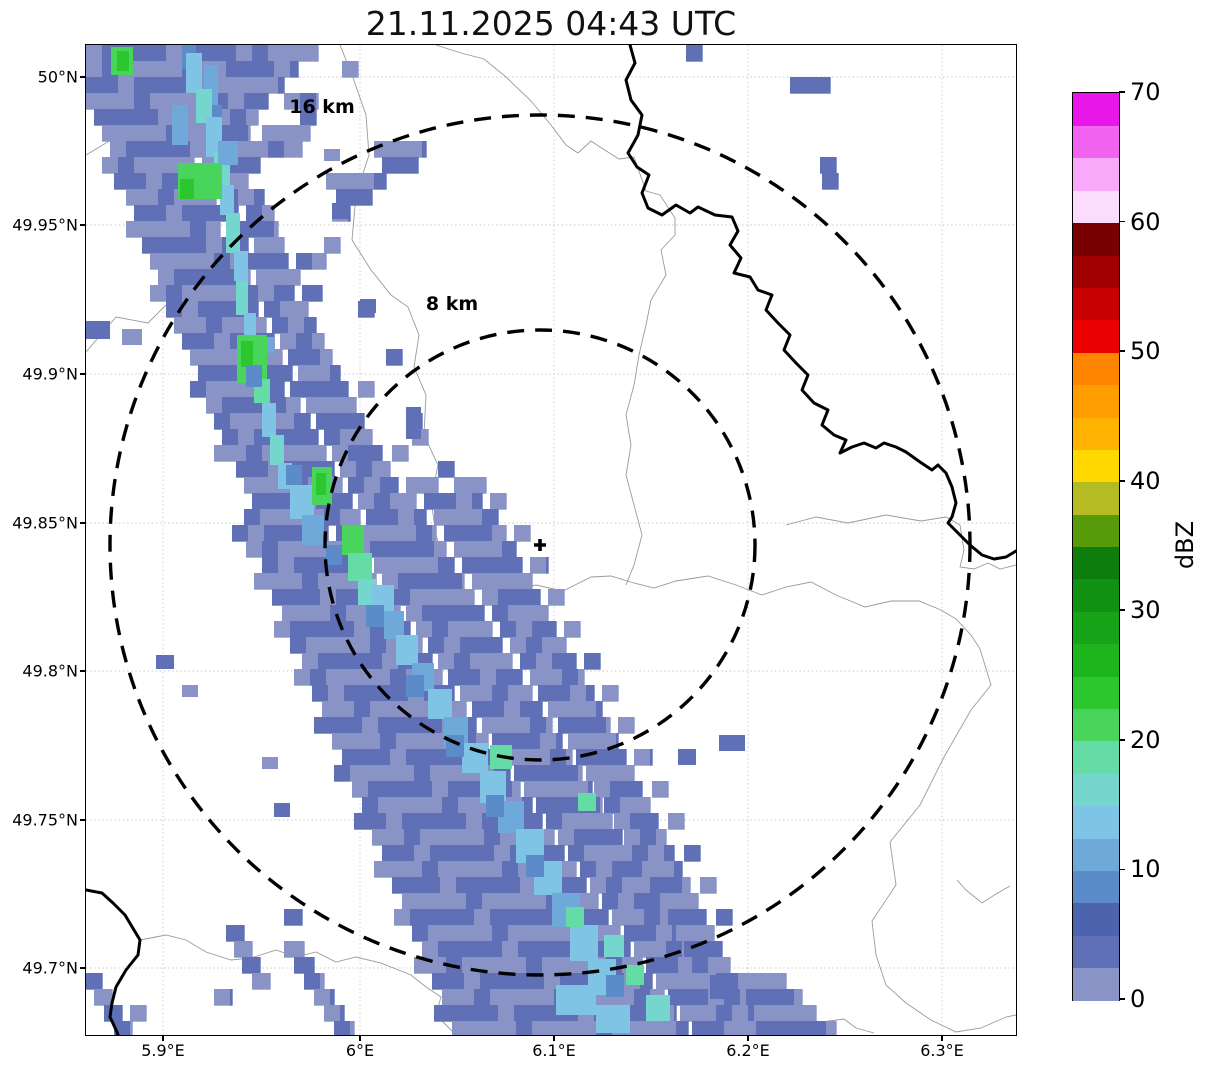 This screenshot has width=1207, height=1069. Describe the element at coordinates (900, 542) in the screenshot. I see `boundary-line` at that location.